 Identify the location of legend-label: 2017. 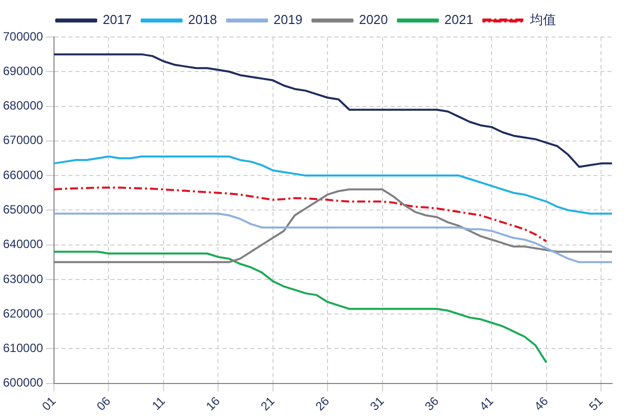
(117, 20).